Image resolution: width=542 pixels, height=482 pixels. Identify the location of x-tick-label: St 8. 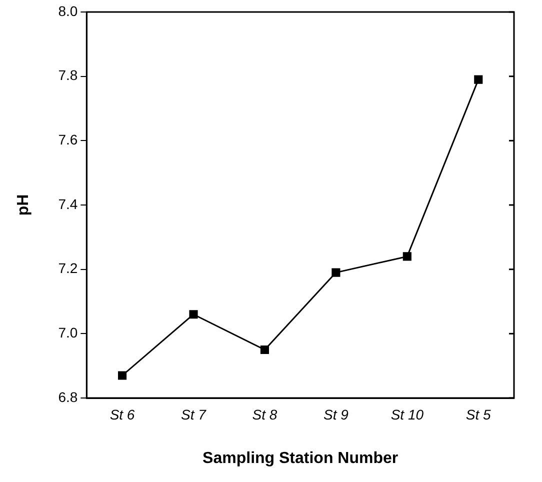
(265, 414).